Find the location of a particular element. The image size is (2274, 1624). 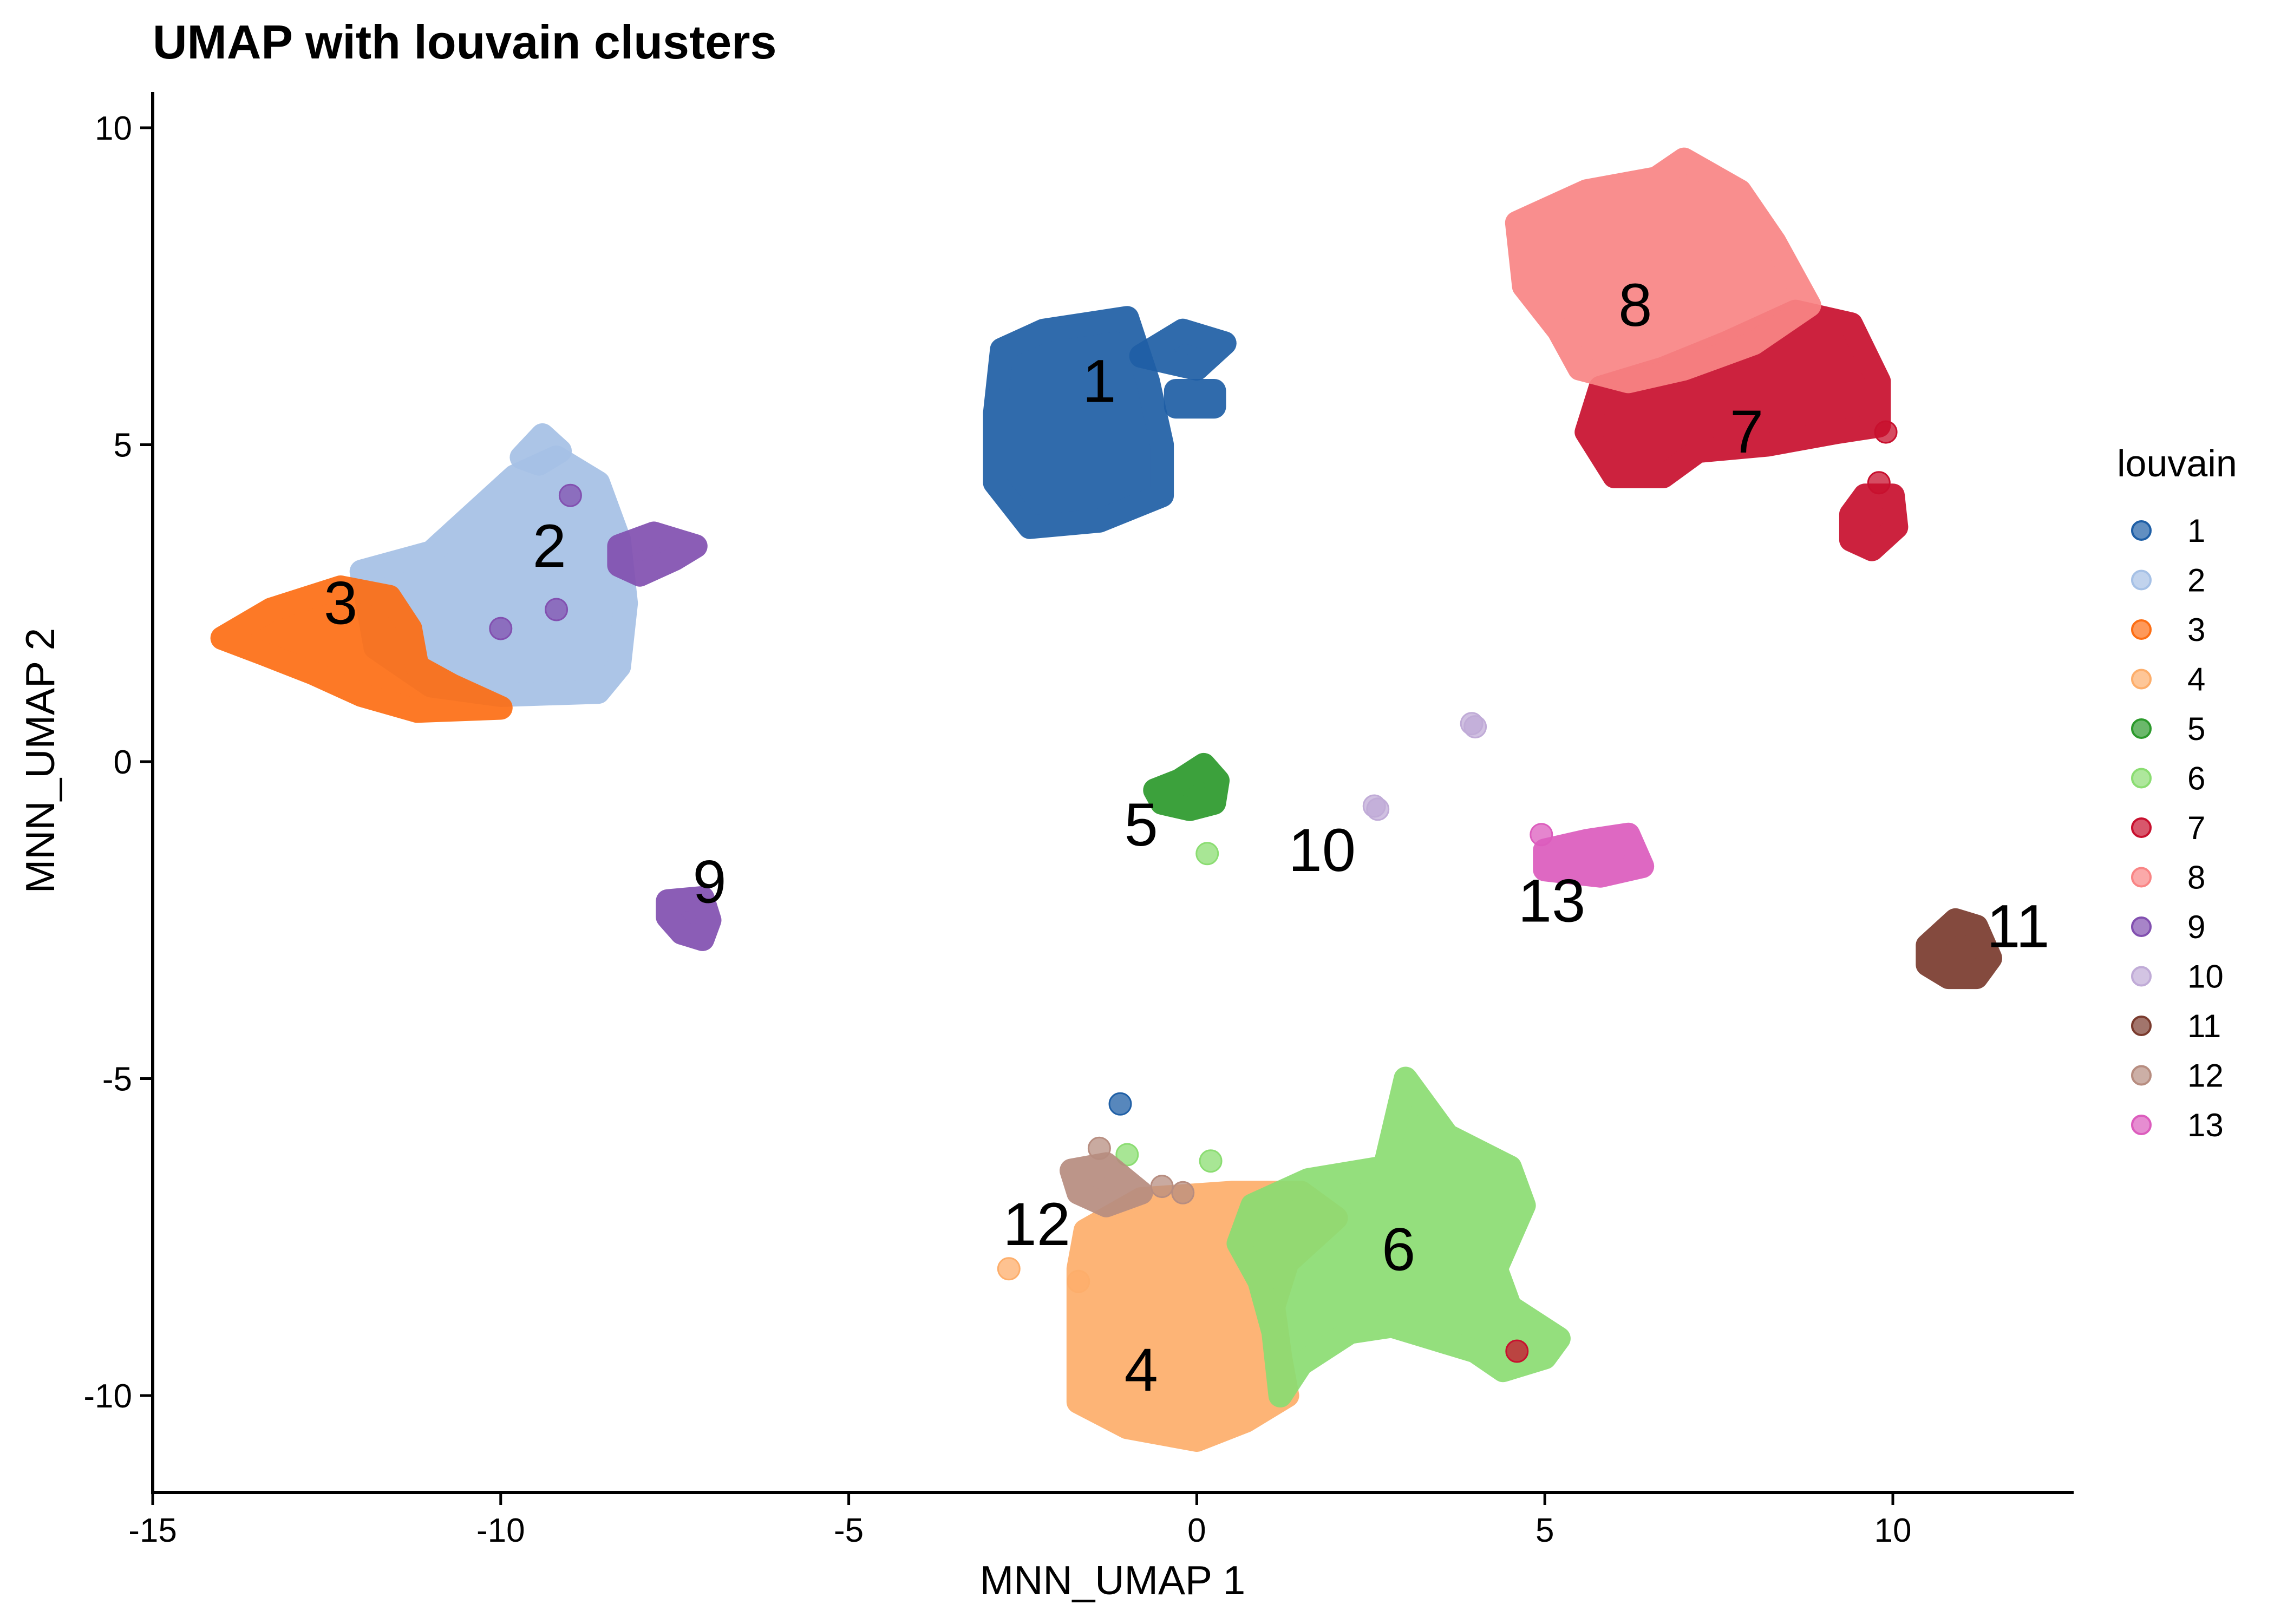

cluster-label-12: 12 is located at coordinates (1037, 1224).